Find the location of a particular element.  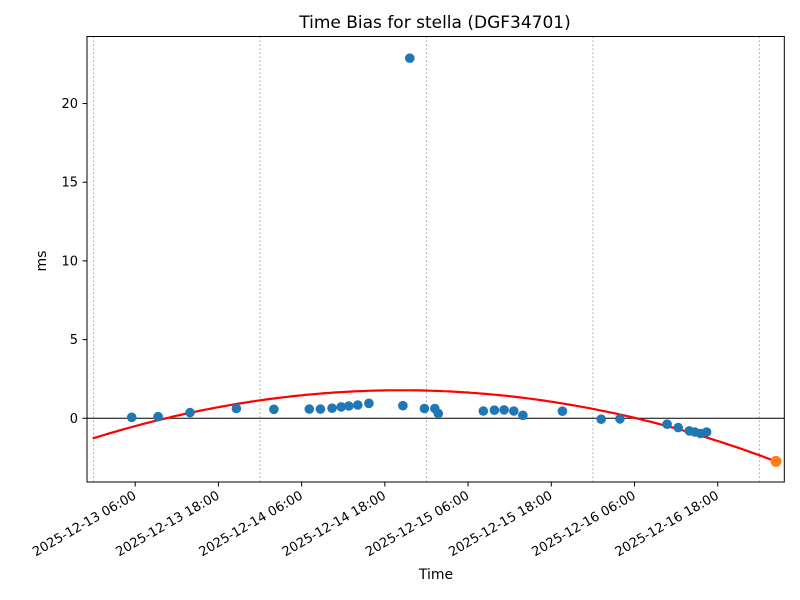

chart-title: Time Bias for stella (DGF34701) is located at coordinates (434, 23).